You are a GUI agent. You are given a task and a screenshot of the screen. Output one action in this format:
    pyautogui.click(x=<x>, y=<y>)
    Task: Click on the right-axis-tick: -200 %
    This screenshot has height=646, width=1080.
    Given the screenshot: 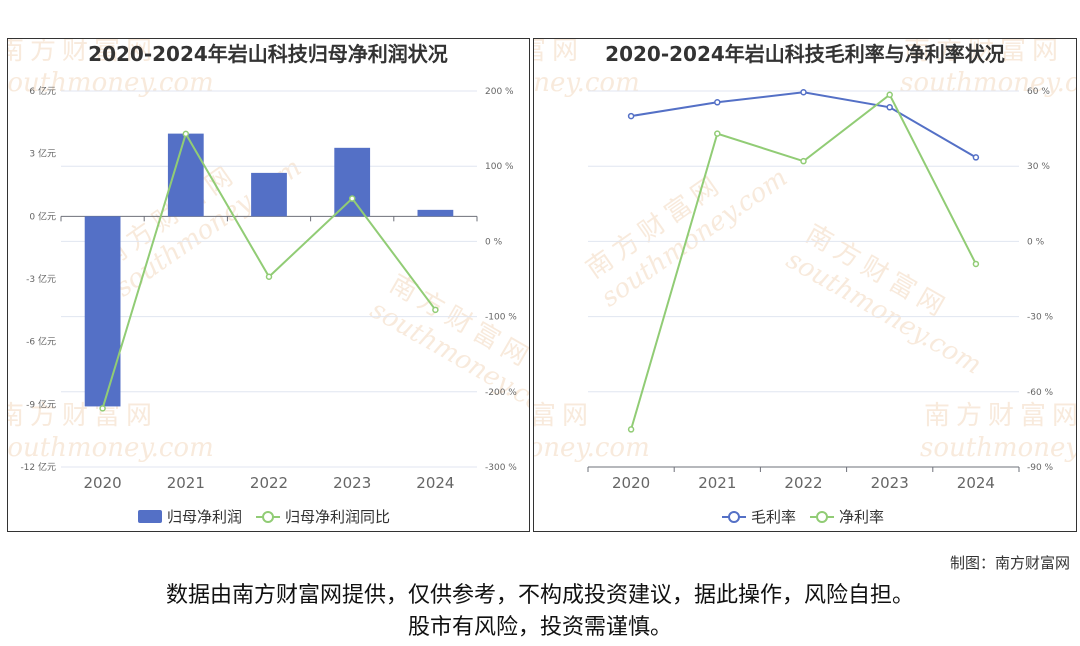 What is the action you would take?
    pyautogui.click(x=501, y=393)
    